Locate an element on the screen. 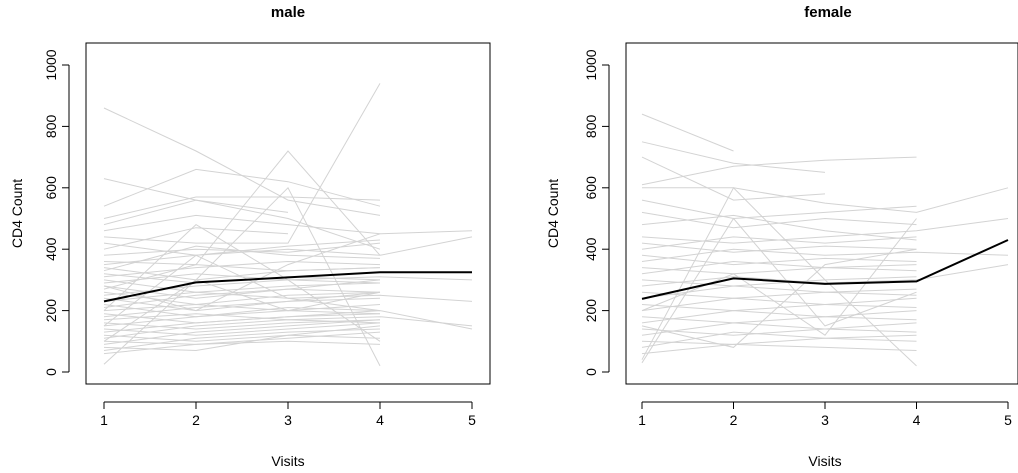 The image size is (1018, 473). chart-title: female is located at coordinates (828, 12).